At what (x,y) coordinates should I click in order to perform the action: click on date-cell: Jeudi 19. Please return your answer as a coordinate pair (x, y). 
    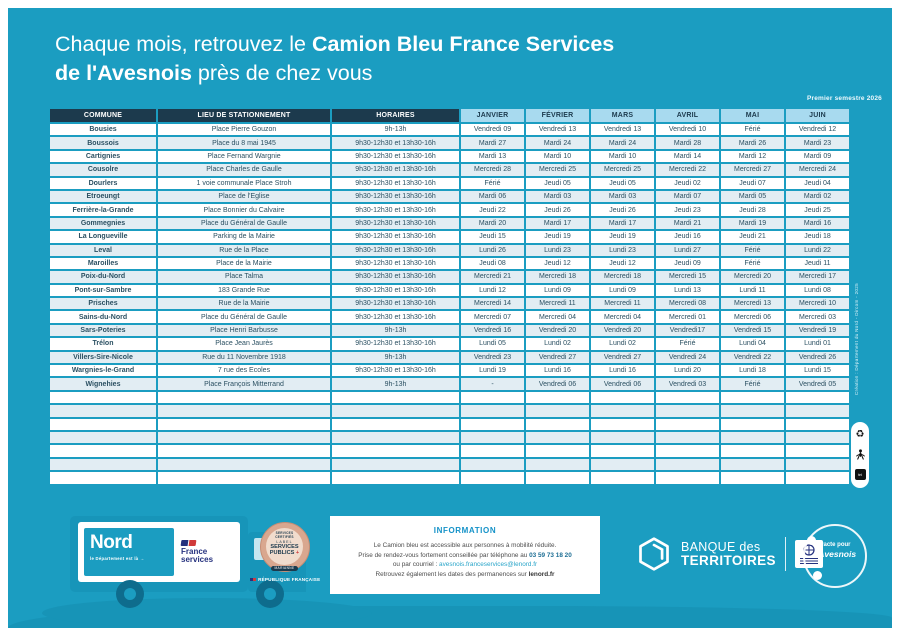
    Looking at the image, I should click on (557, 237).